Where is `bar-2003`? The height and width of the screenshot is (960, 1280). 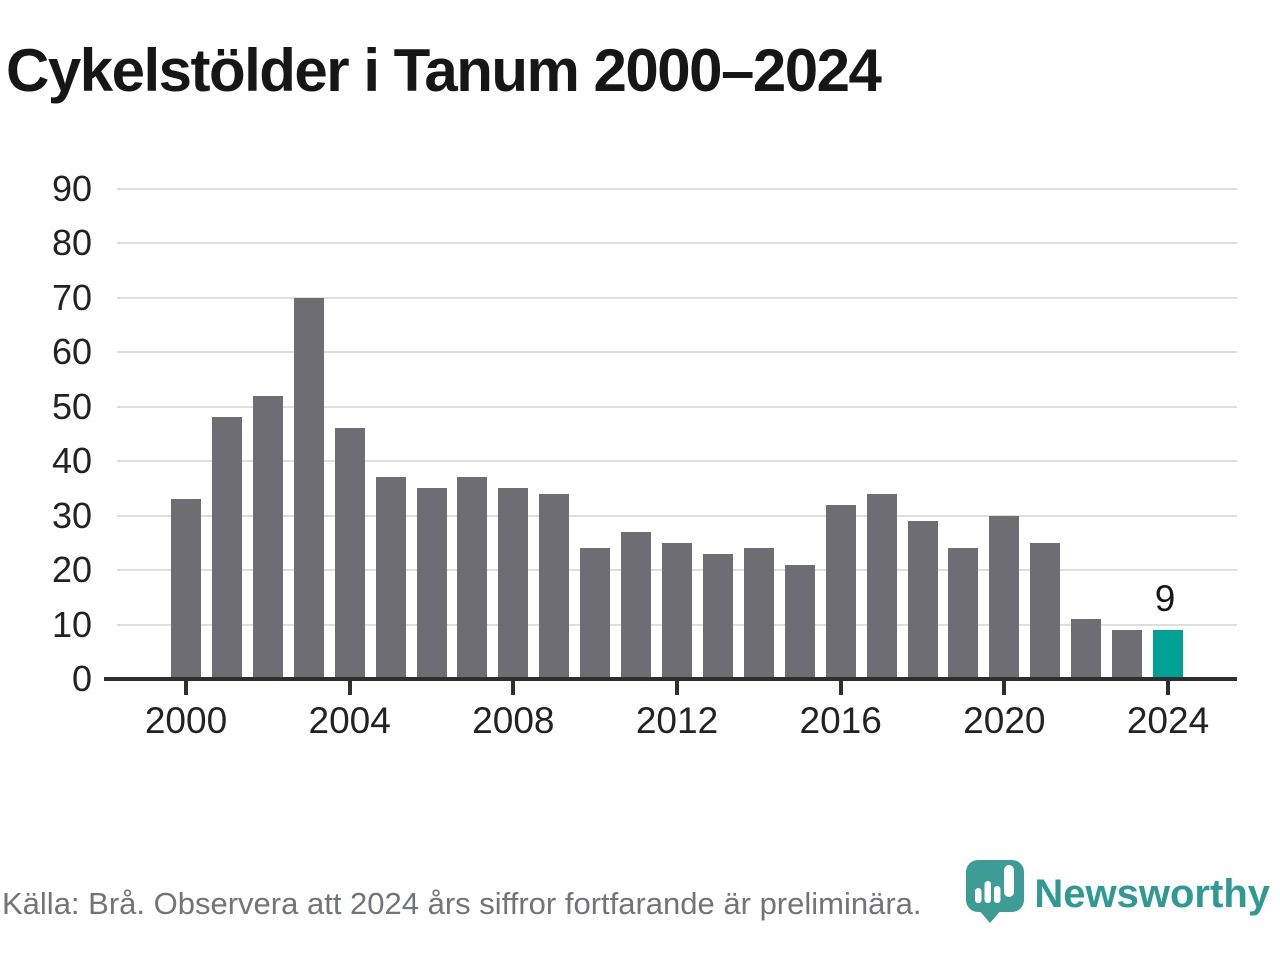 bar-2003 is located at coordinates (308, 488).